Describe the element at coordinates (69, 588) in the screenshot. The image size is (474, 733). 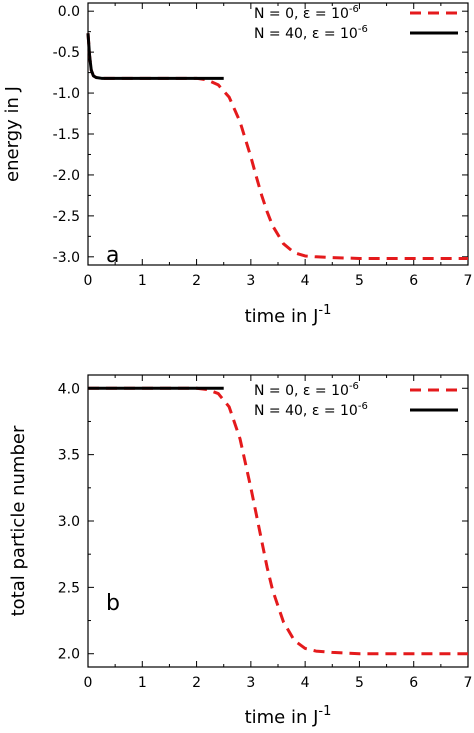
I see `y-tick-label: 2.5` at that location.